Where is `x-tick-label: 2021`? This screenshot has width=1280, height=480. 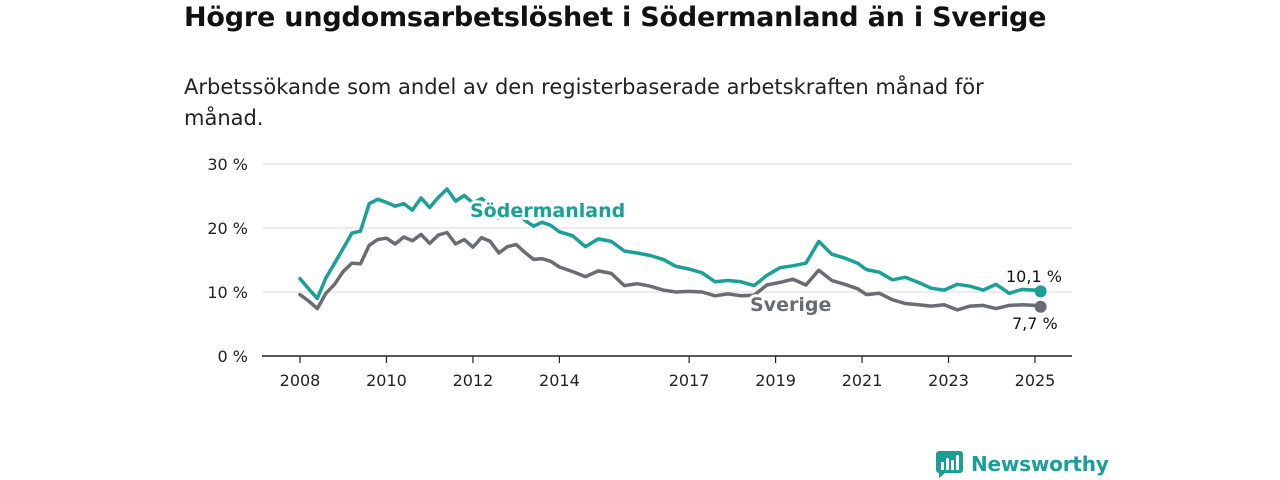
x-tick-label: 2021 is located at coordinates (862, 380).